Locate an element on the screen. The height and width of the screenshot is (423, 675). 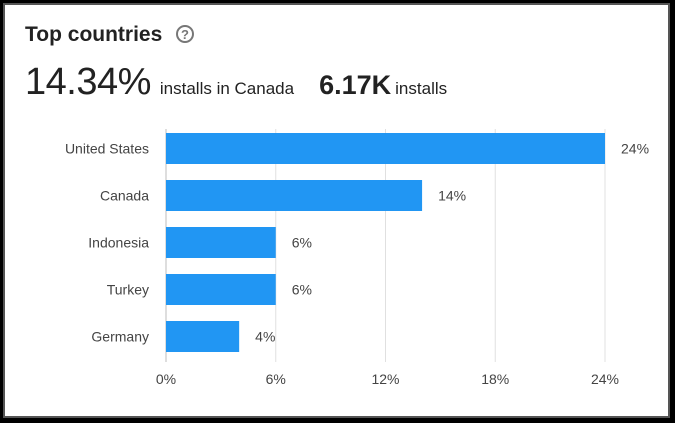
x-tick-label: 24% is located at coordinates (605, 379).